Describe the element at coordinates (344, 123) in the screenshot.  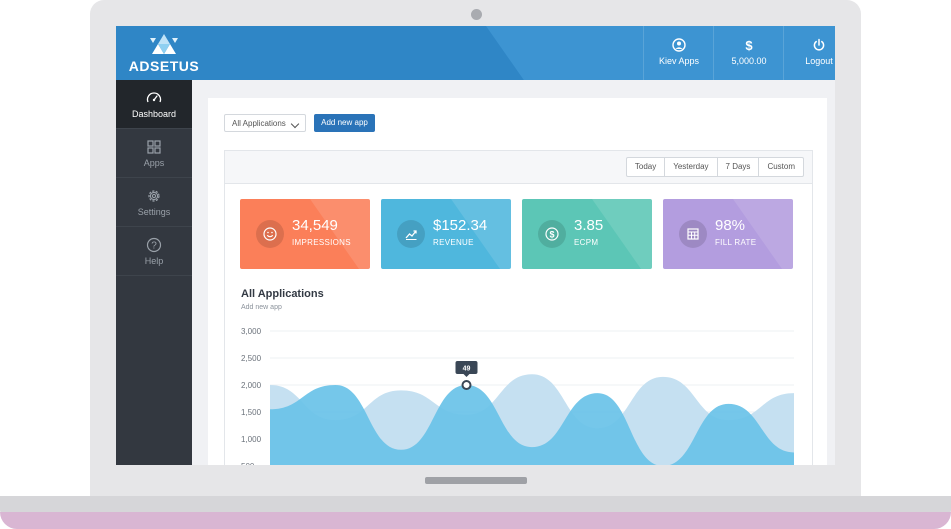
I see `add-new-app-button: Add new app` at that location.